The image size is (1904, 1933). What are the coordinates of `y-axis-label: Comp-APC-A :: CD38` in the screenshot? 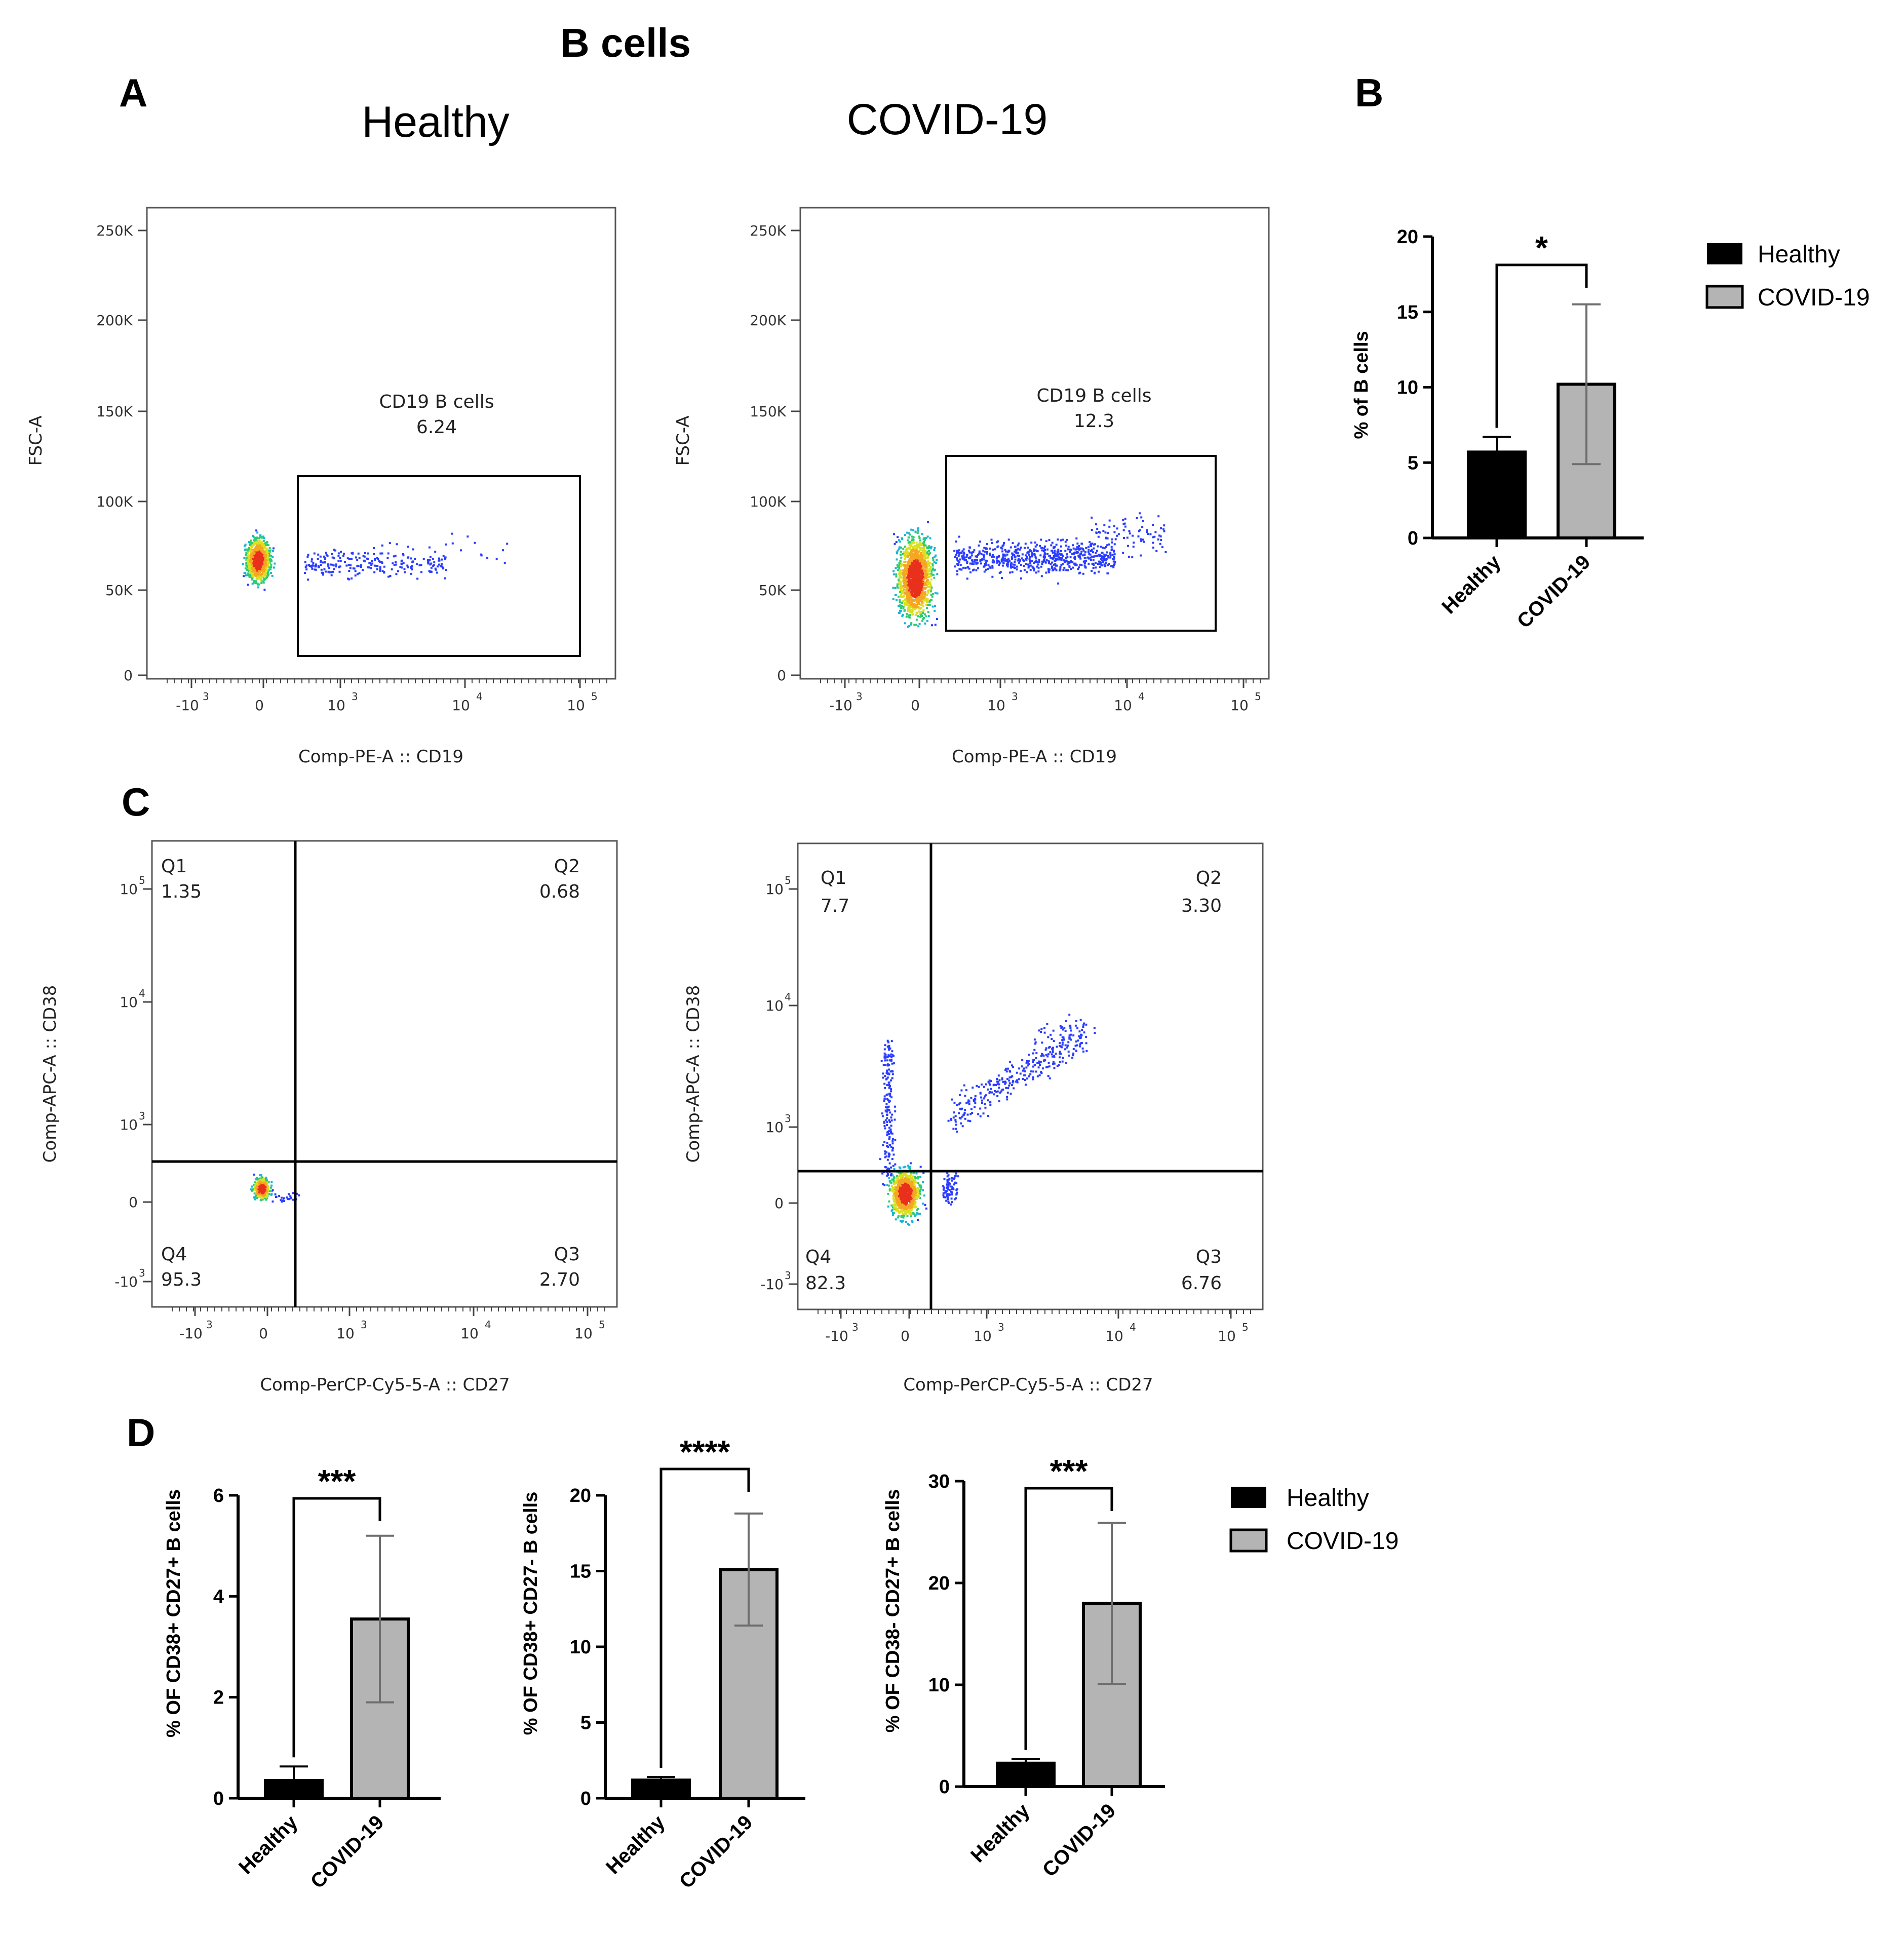 It's located at (50, 1074).